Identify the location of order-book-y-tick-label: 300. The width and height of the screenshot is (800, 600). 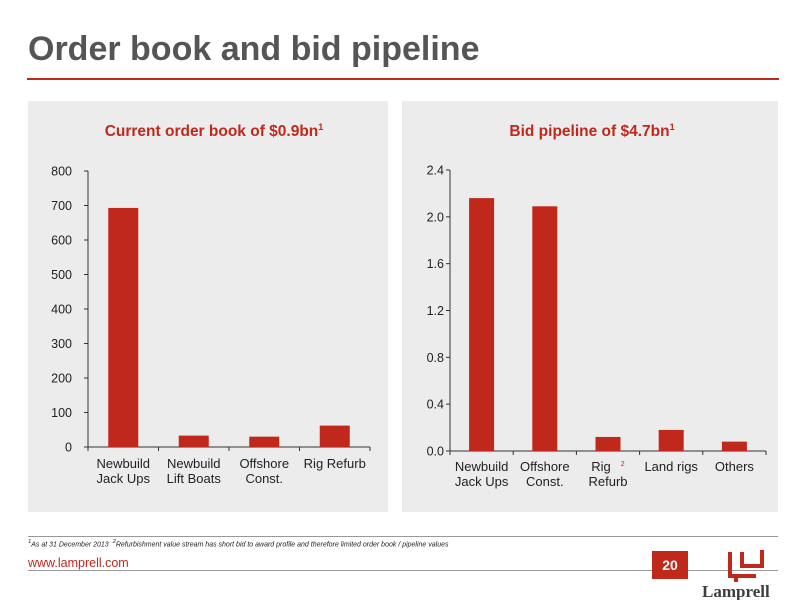
(61, 344).